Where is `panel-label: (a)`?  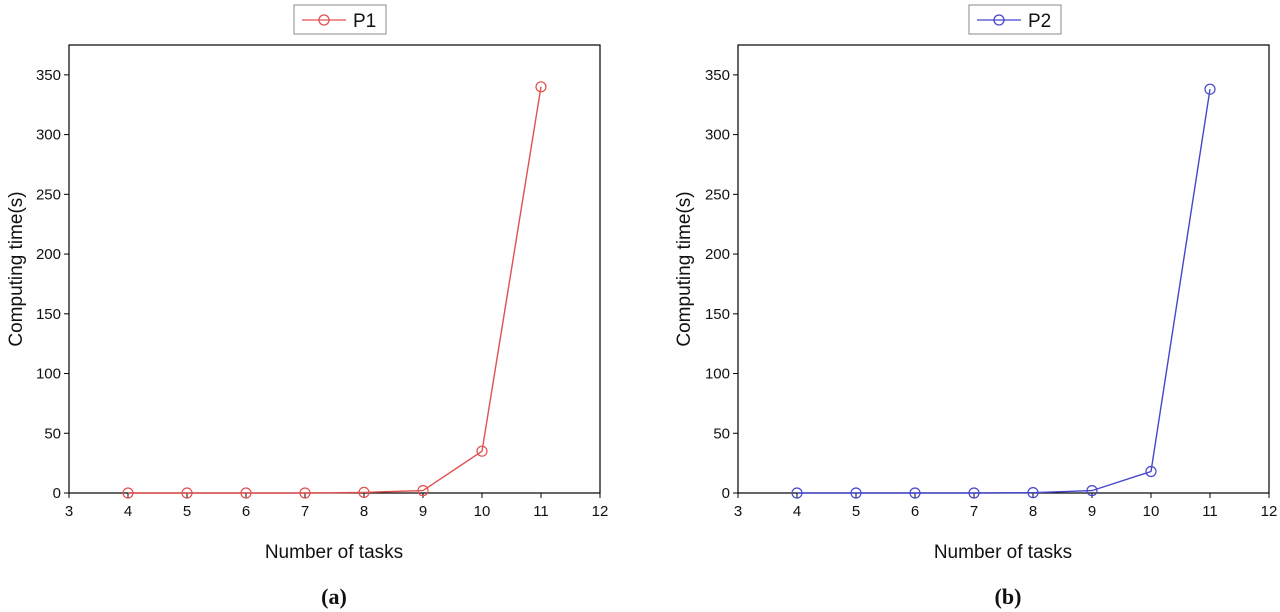 panel-label: (a) is located at coordinates (334, 596).